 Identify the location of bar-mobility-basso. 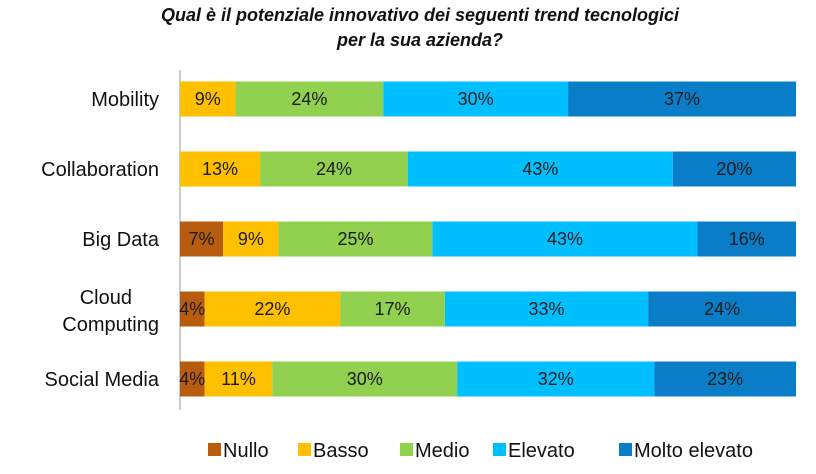
(208, 99).